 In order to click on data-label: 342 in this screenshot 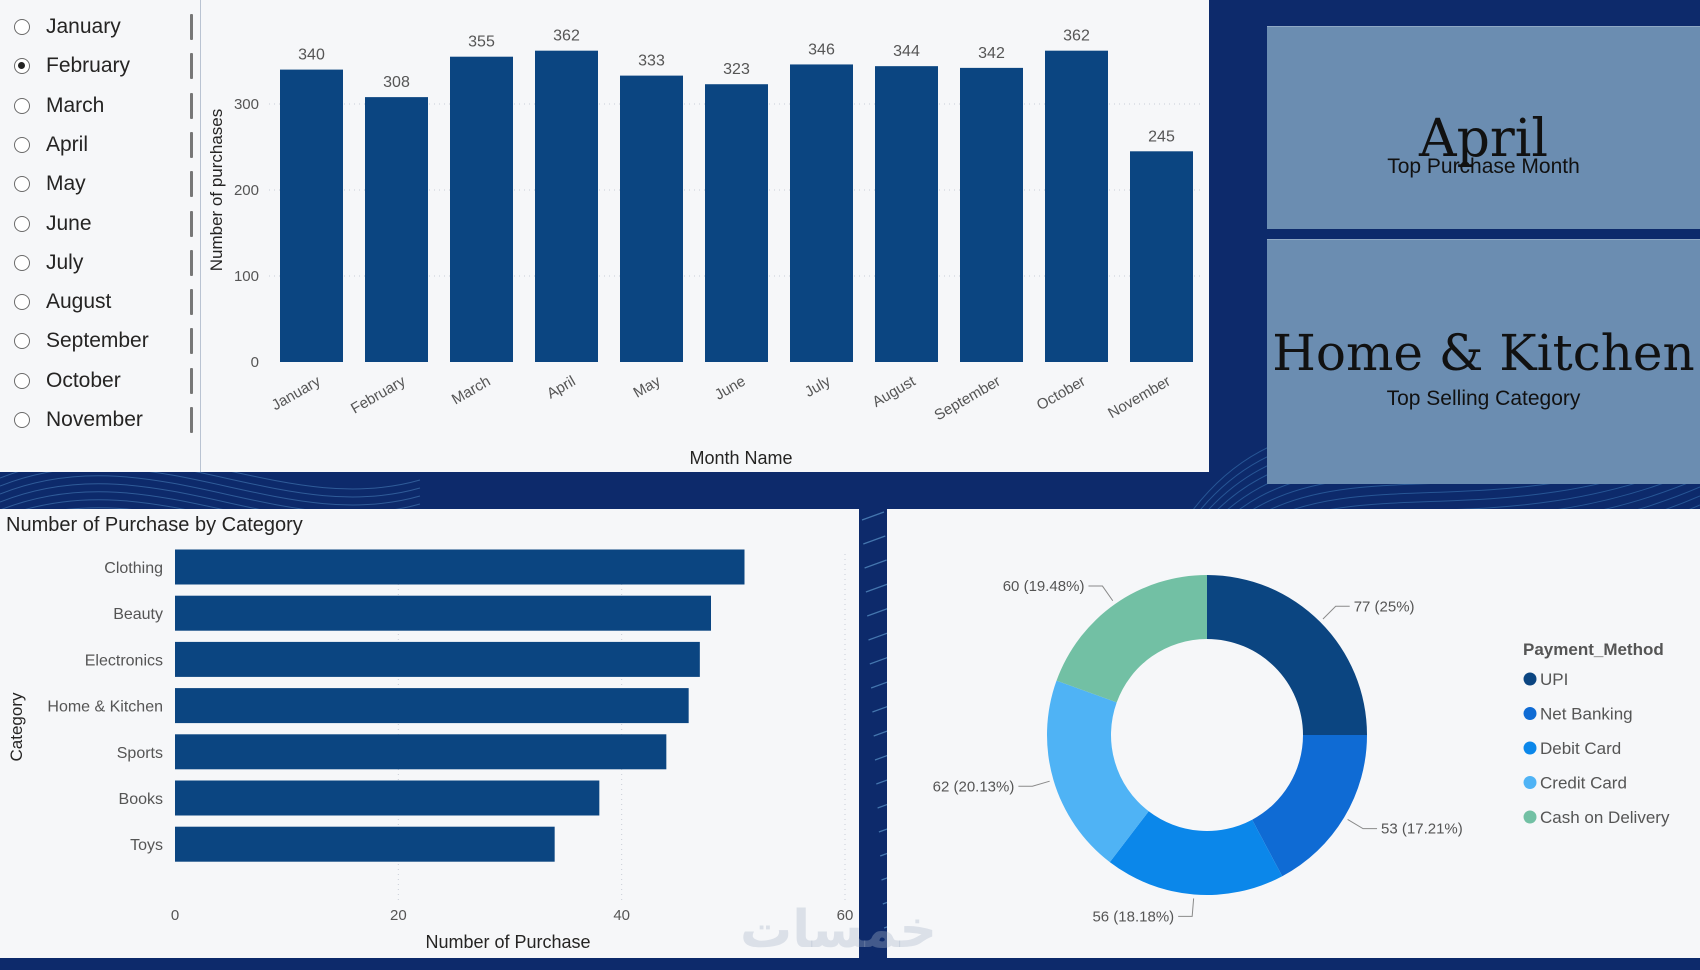, I will do `click(991, 53)`.